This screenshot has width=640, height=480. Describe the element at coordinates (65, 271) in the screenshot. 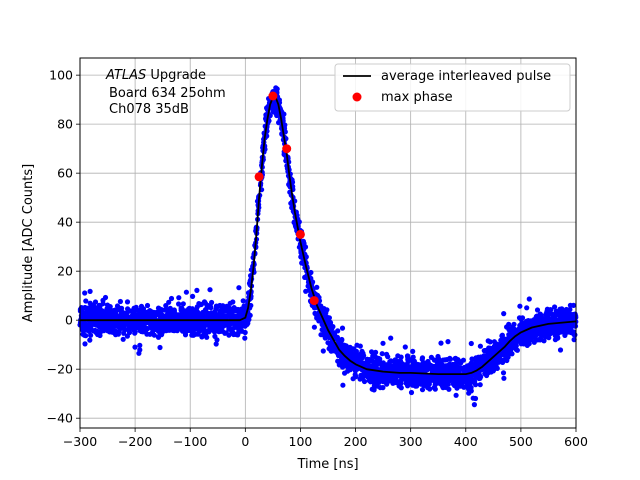

I see `y-tick-label: 20` at that location.